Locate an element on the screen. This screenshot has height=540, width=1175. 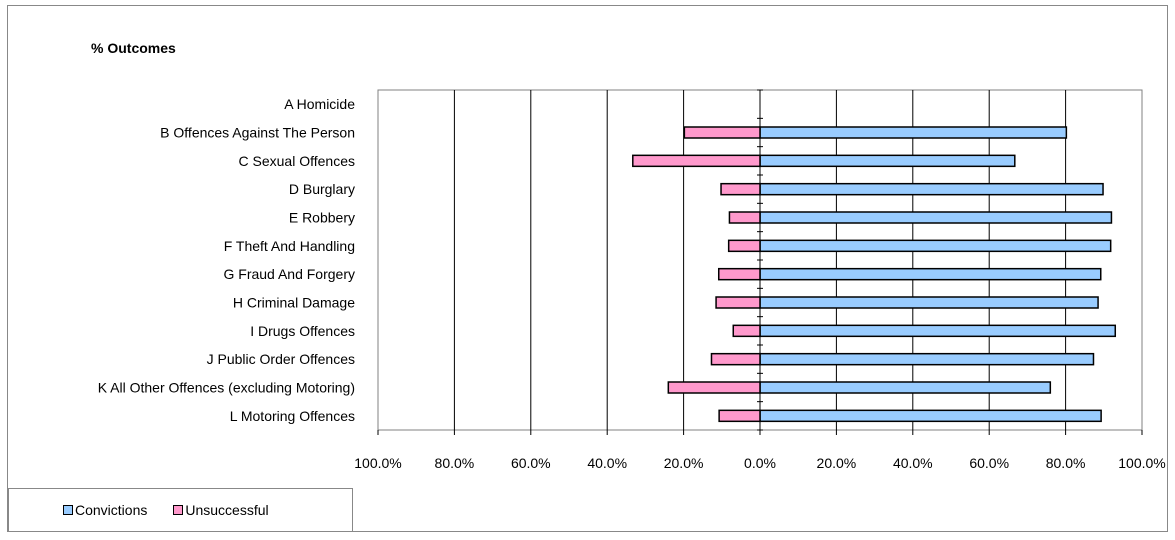
legend-label-convictions: Convictions is located at coordinates (111, 510).